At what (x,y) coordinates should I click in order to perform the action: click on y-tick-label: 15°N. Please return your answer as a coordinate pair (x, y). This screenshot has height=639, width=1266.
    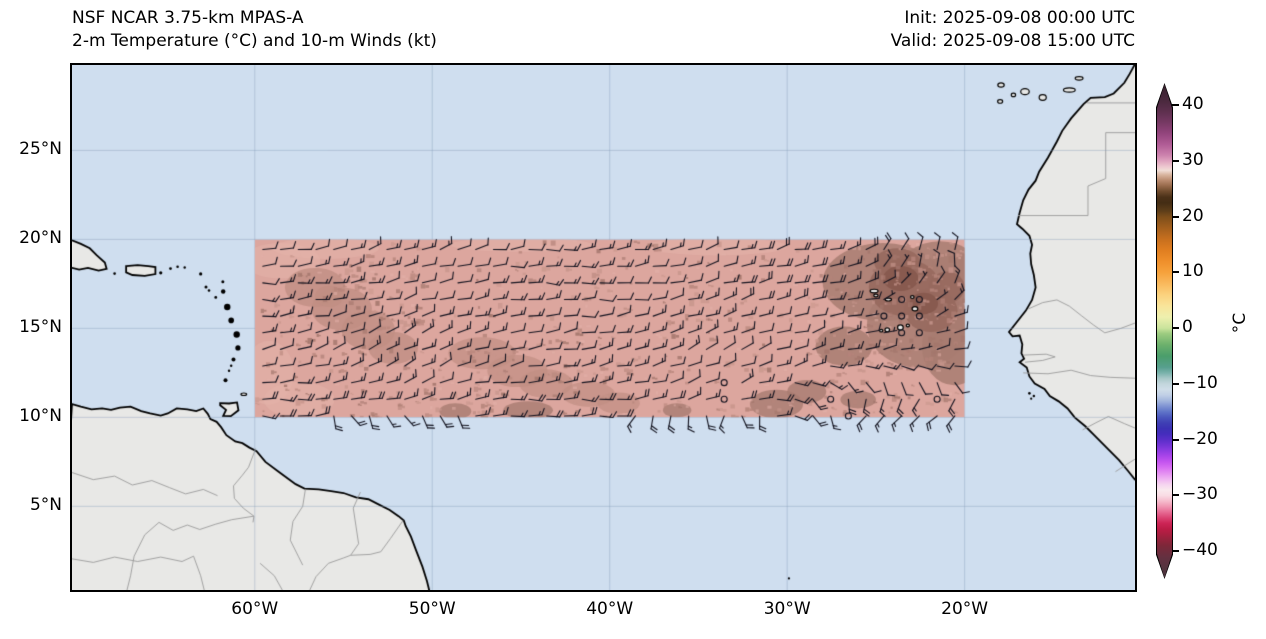
    Looking at the image, I should click on (40, 327).